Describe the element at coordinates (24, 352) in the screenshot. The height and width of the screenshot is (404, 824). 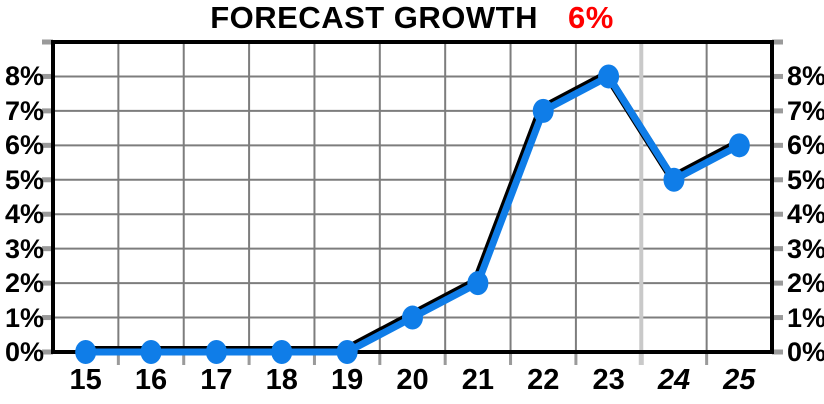
I see `y-axis-label-left: 0%` at that location.